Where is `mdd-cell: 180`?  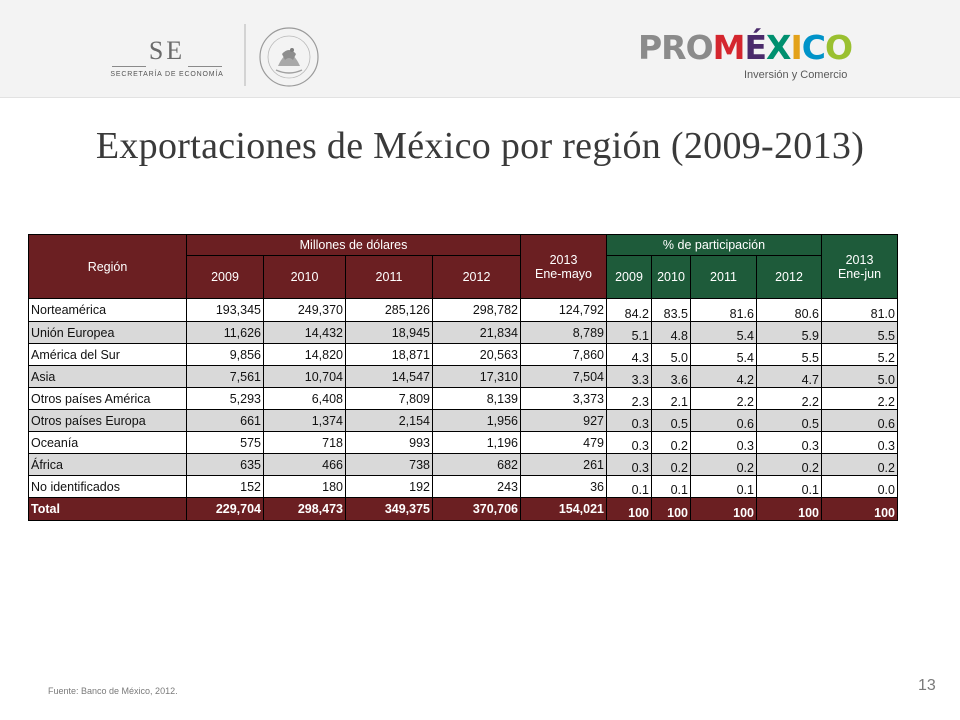 mdd-cell: 180 is located at coordinates (304, 486).